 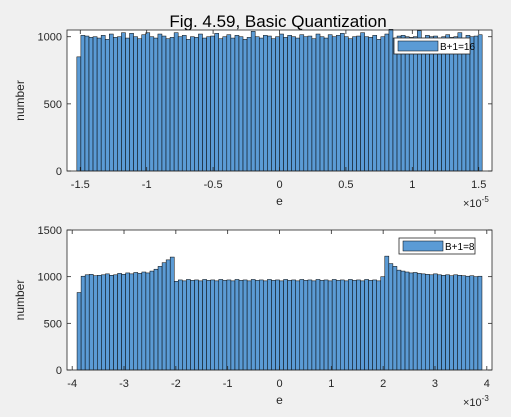 I want to click on x-tick-label: -4, so click(x=72, y=384).